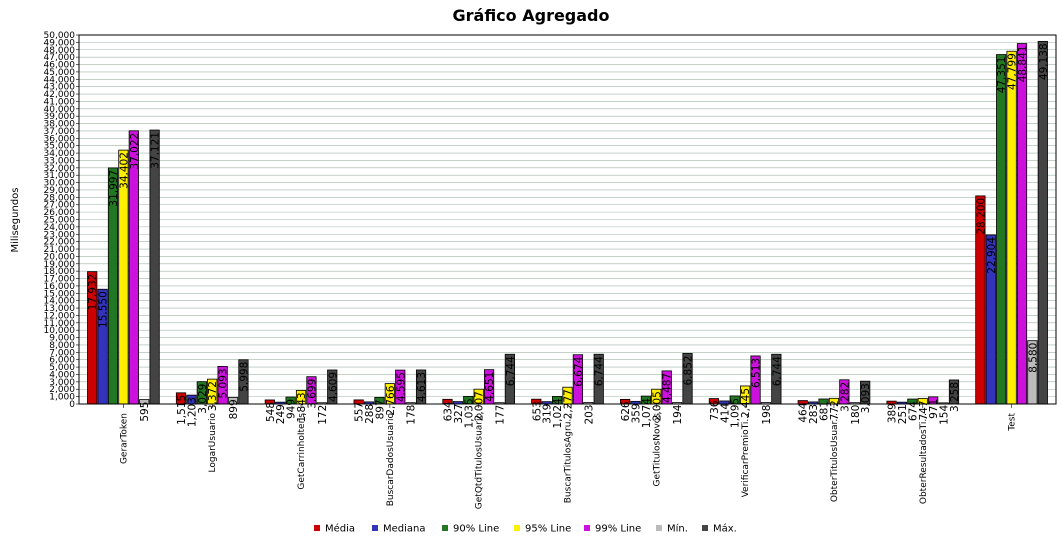 Image resolution: width=1062 pixels, height=551 pixels. I want to click on y-tick-label: 29,000, so click(60, 191).